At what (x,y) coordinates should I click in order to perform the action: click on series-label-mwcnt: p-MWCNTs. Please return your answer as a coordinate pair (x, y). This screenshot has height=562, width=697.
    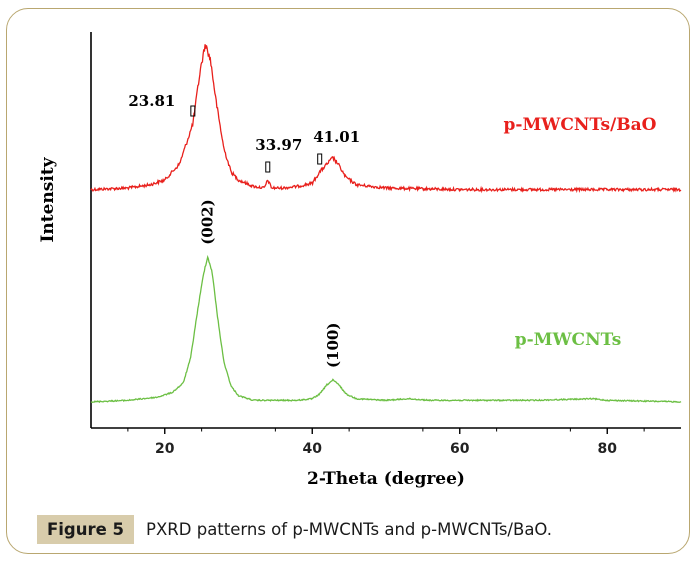
    Looking at the image, I should click on (568, 340).